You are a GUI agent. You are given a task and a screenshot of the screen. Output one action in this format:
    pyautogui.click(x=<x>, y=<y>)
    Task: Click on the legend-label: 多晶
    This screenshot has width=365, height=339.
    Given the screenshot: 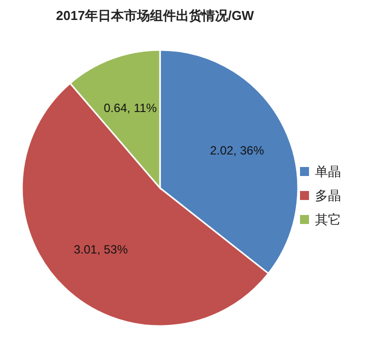 What is the action you would take?
    pyautogui.click(x=328, y=195)
    